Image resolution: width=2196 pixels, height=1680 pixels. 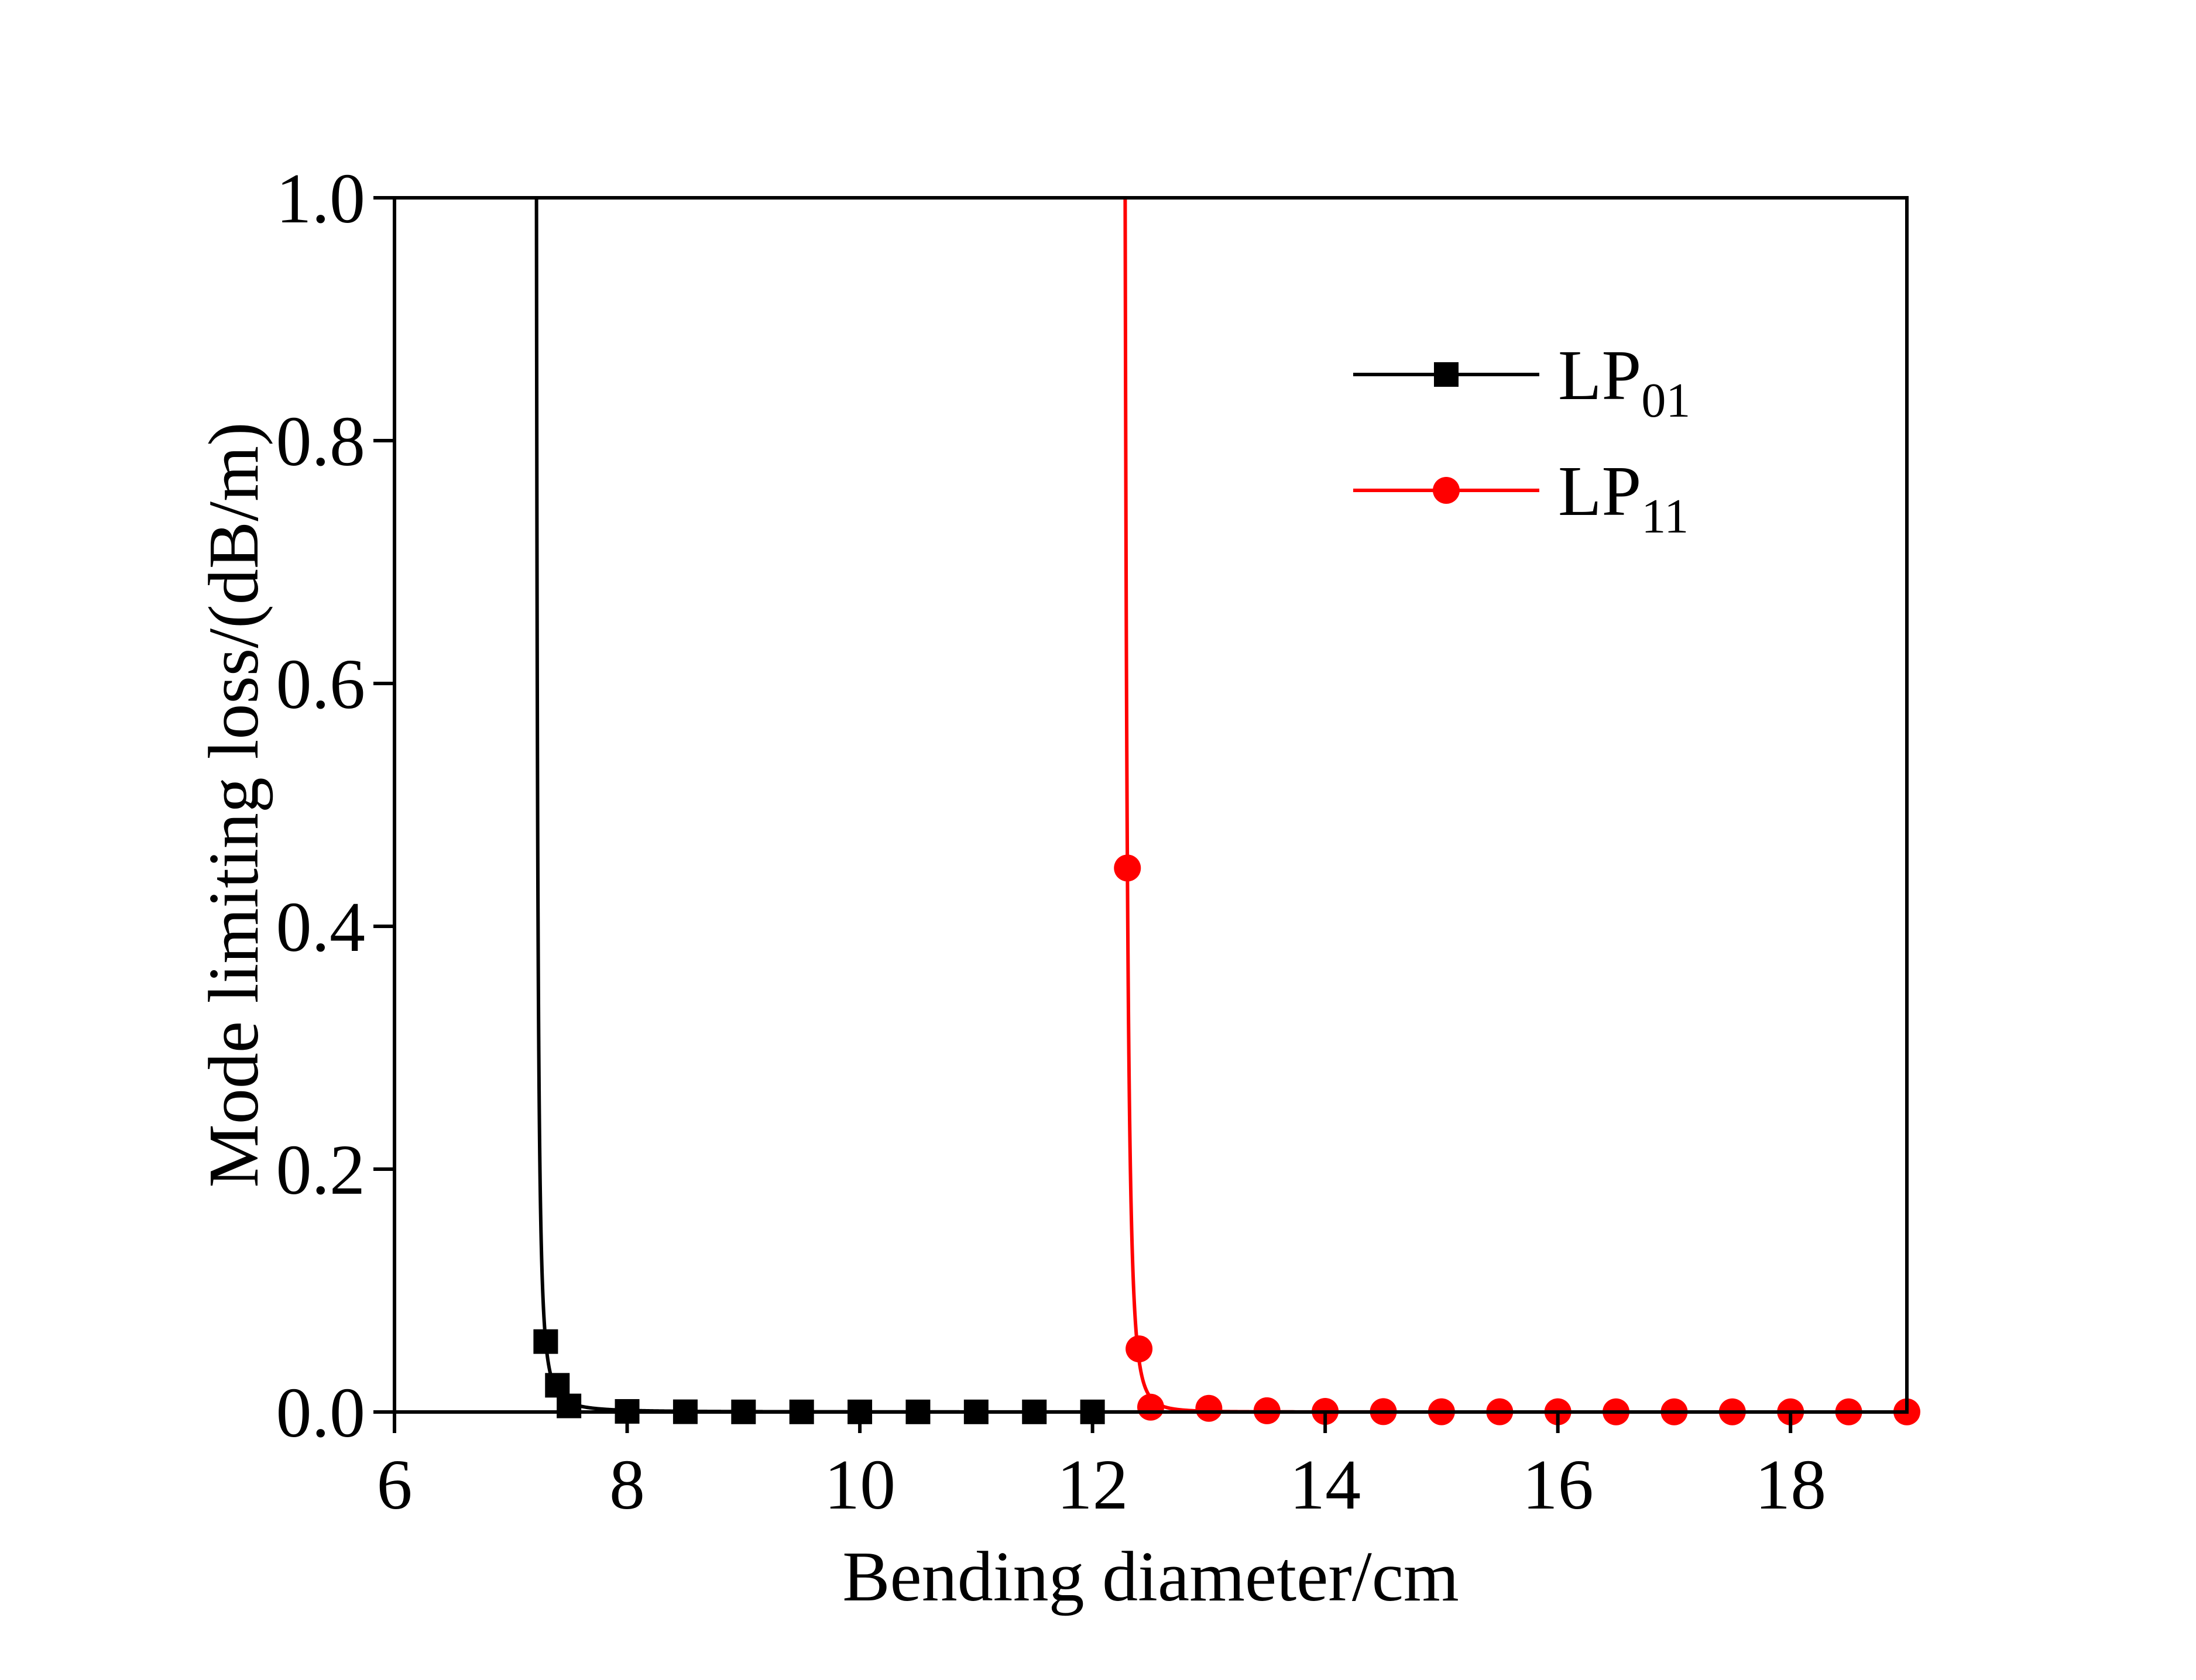 What do you see at coordinates (1558, 1484) in the screenshot?
I see `x-tick-label: 16` at bounding box center [1558, 1484].